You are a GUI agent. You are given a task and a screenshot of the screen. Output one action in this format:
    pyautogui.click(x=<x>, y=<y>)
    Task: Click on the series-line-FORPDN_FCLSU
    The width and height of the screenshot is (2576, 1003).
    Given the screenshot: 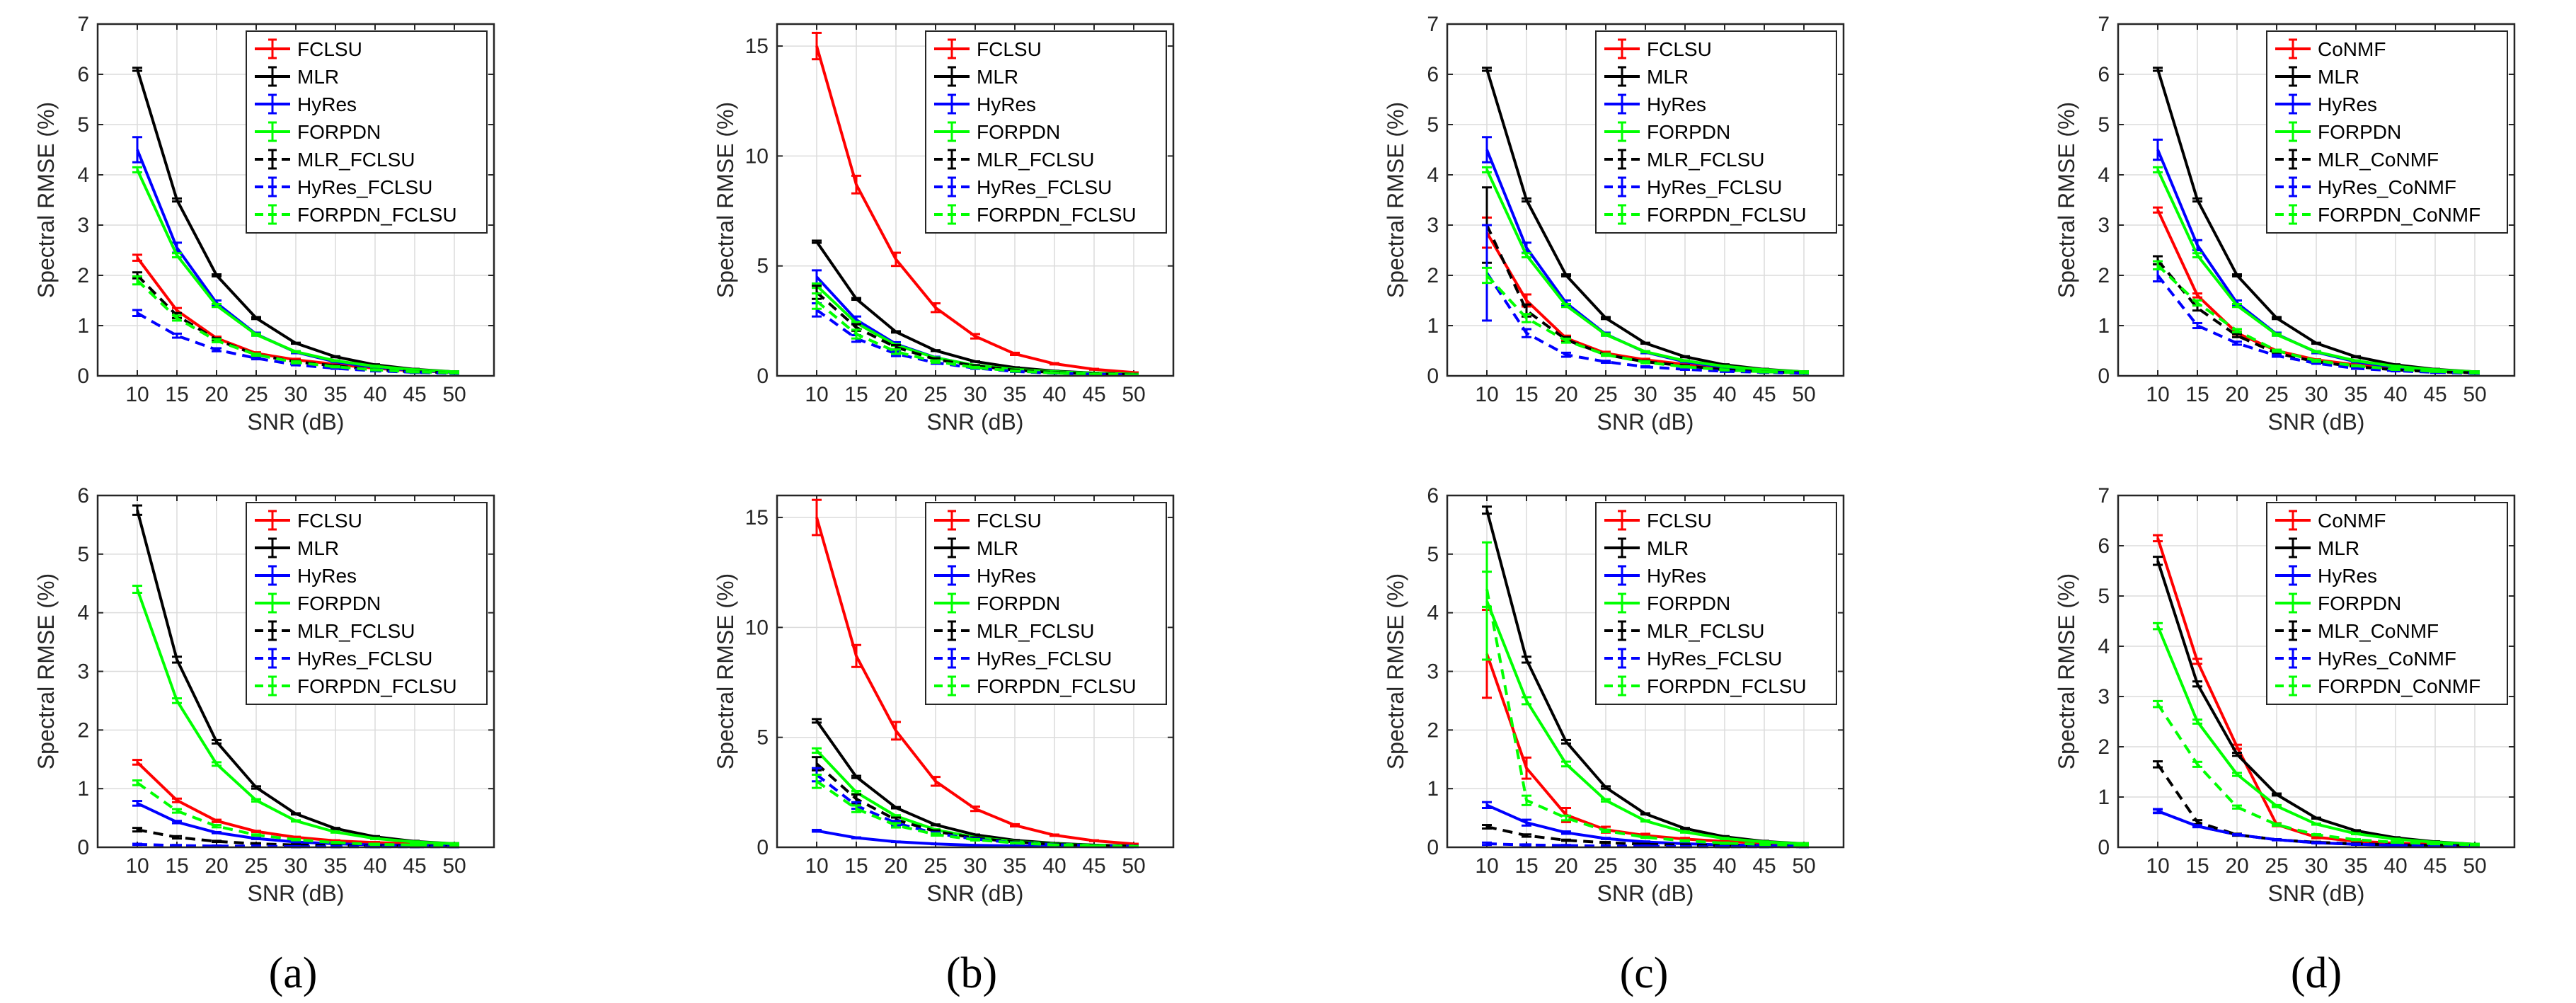 What is the action you would take?
    pyautogui.click(x=1645, y=718)
    